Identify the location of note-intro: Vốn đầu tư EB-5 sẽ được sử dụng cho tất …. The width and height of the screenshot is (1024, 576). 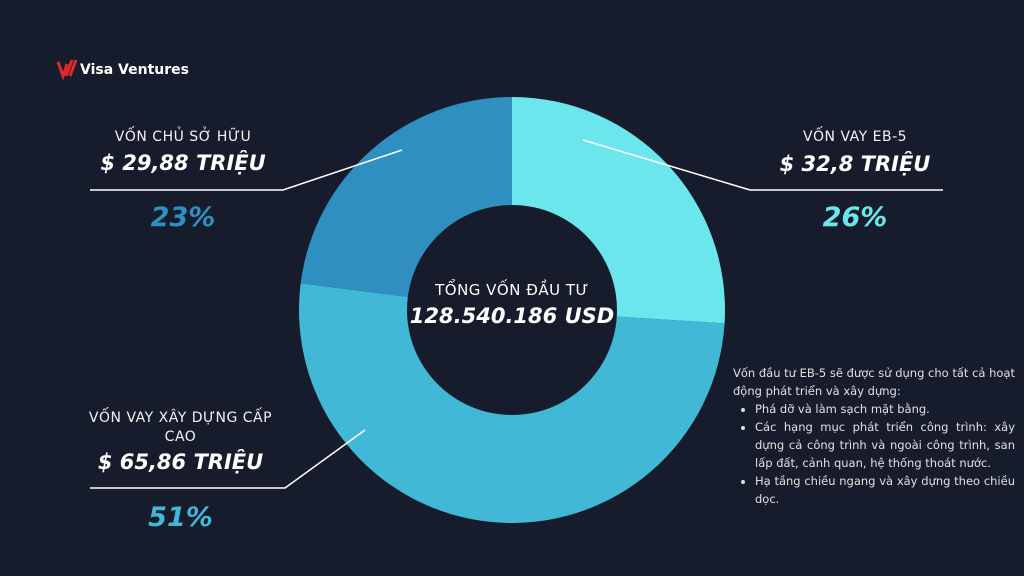
(874, 382).